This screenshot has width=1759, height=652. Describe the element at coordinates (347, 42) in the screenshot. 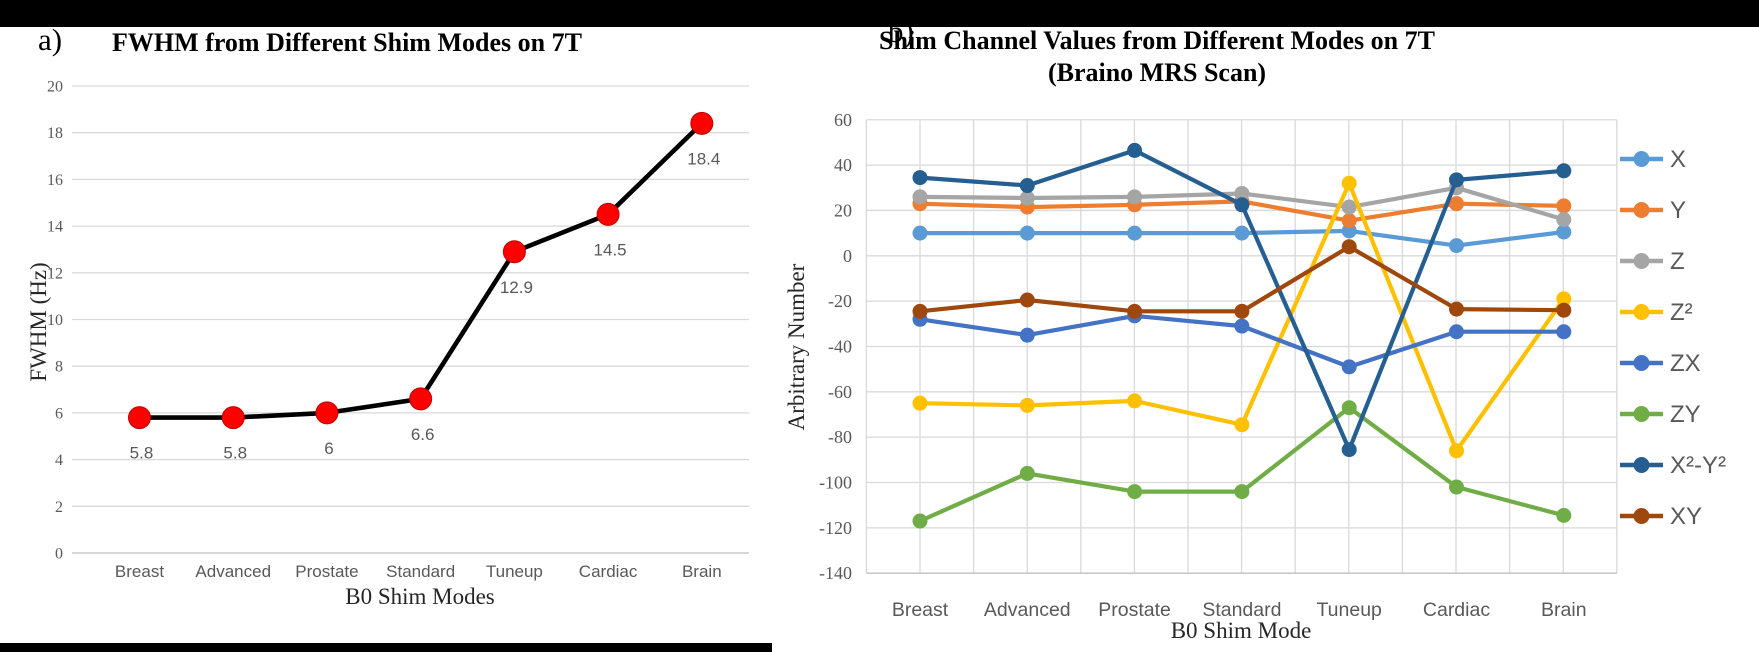

I see `chart-a-title: FWHM from Different Shim Modes on 7T` at that location.